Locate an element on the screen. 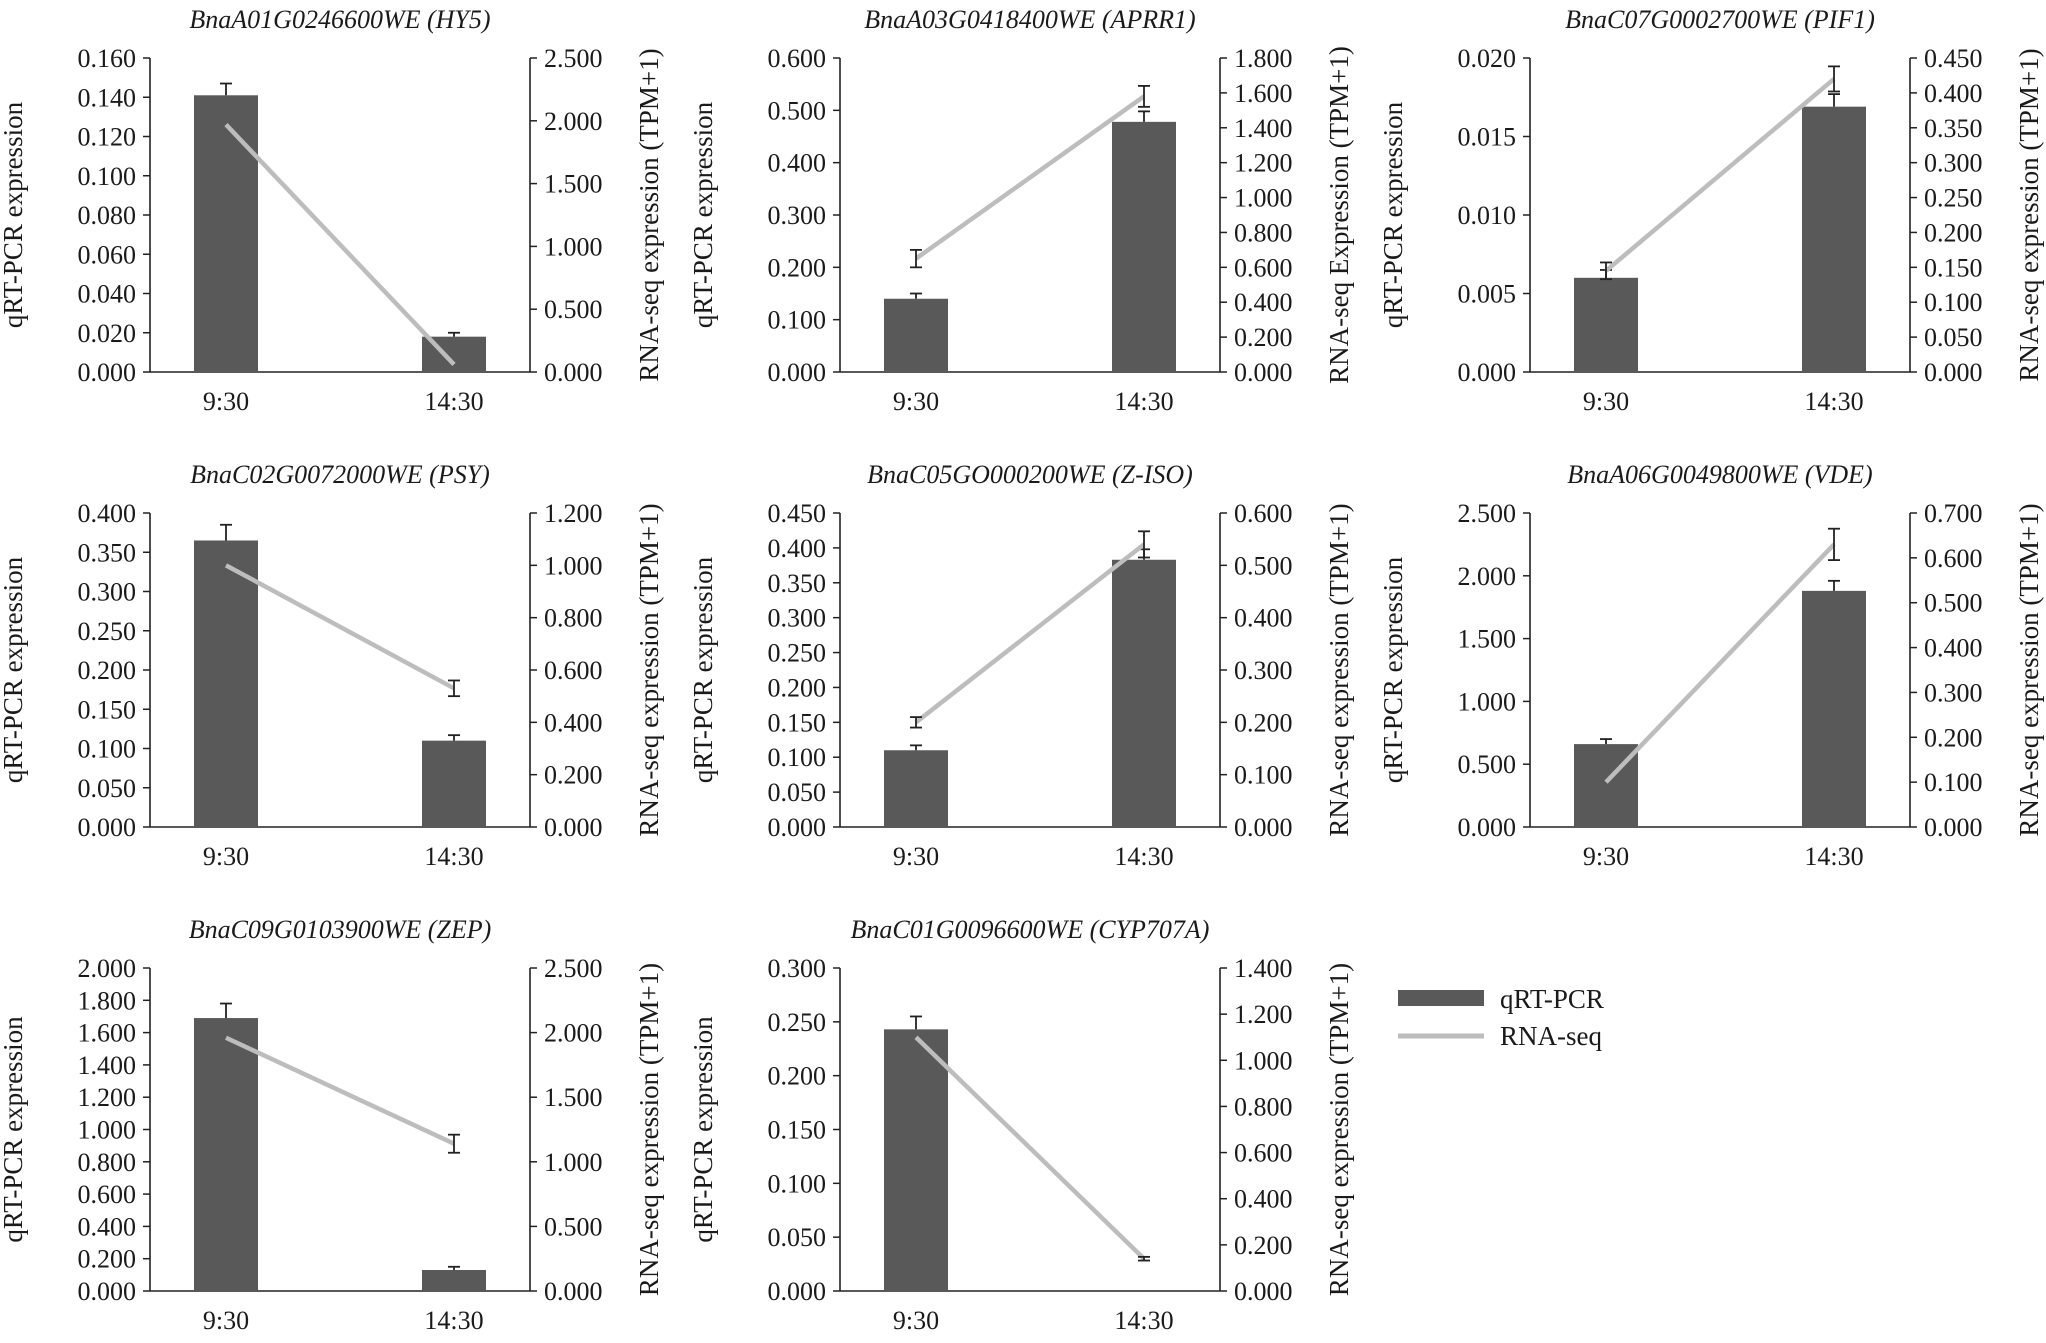  left-tick-label: 0.020 is located at coordinates (107, 333).